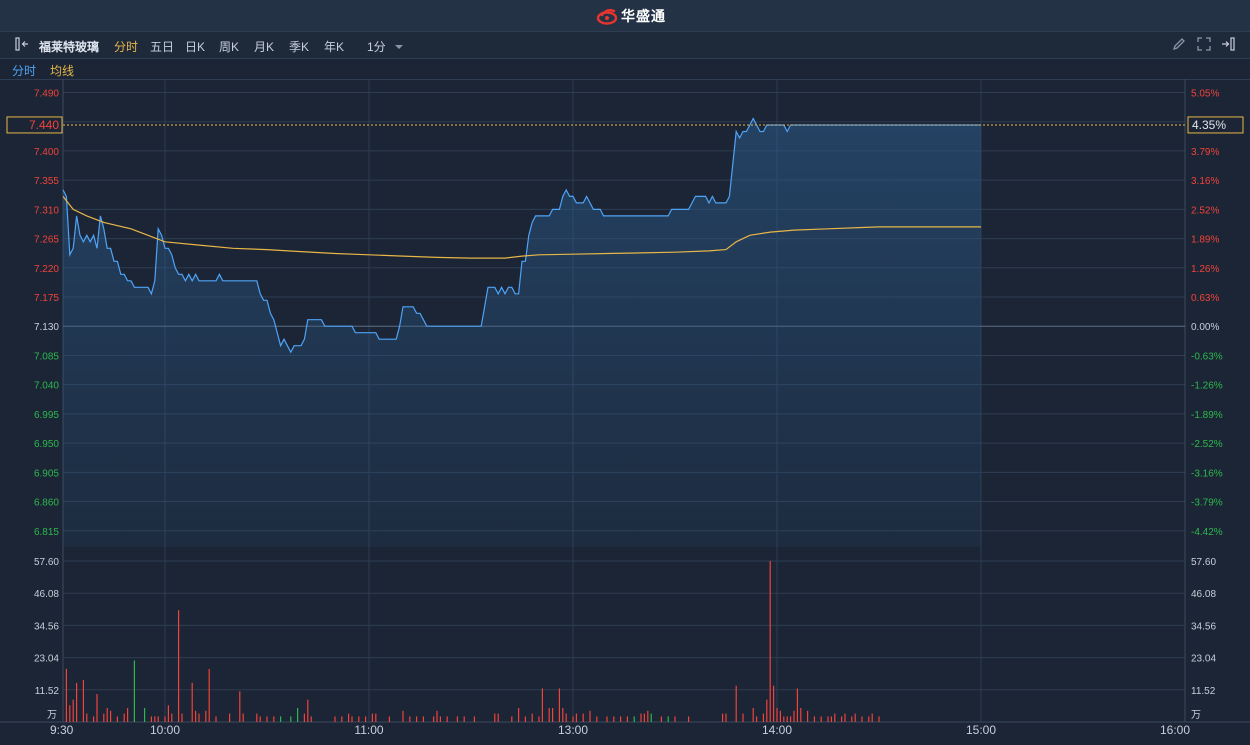 The width and height of the screenshot is (1250, 745). What do you see at coordinates (46, 503) in the screenshot?
I see `price-tick-label: 6.860` at bounding box center [46, 503].